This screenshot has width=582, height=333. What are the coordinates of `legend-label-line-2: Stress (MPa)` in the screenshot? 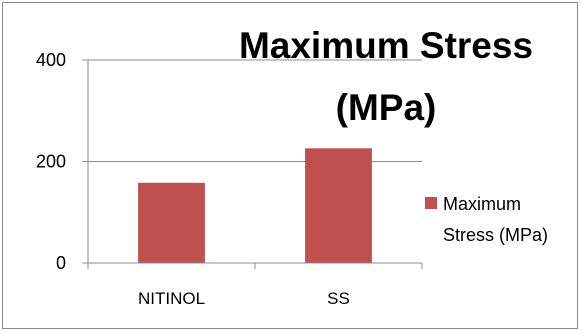 It's located at (495, 235).